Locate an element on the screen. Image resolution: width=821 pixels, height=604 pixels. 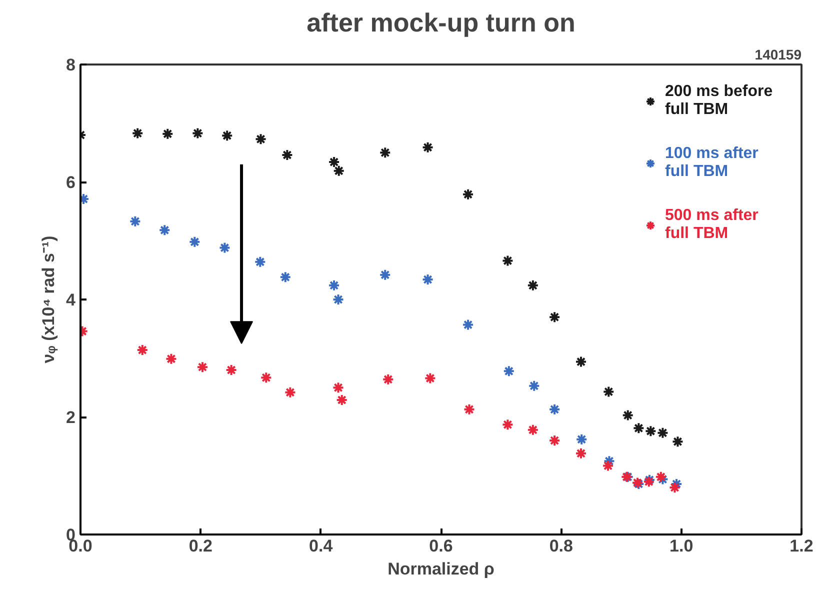
x-tick-label: 0.8 is located at coordinates (561, 546).